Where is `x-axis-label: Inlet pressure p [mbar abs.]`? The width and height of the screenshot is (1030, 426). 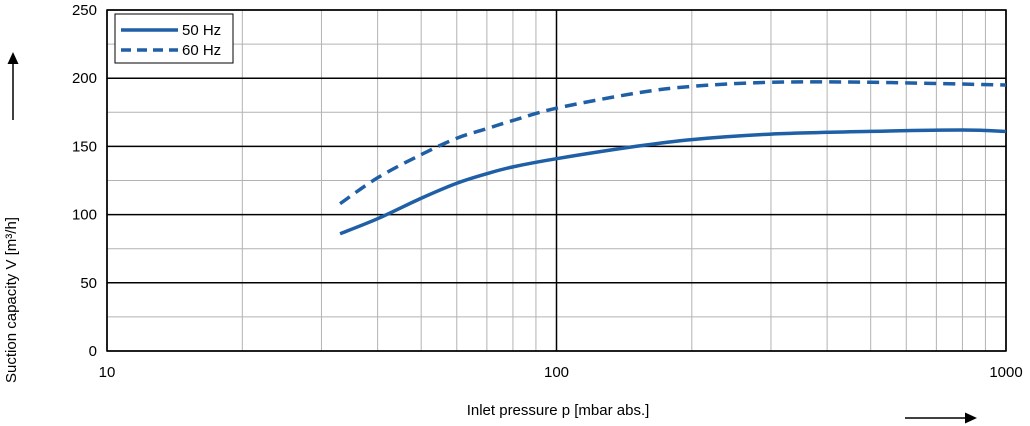 x-axis-label: Inlet pressure p [mbar abs.] is located at coordinates (558, 410).